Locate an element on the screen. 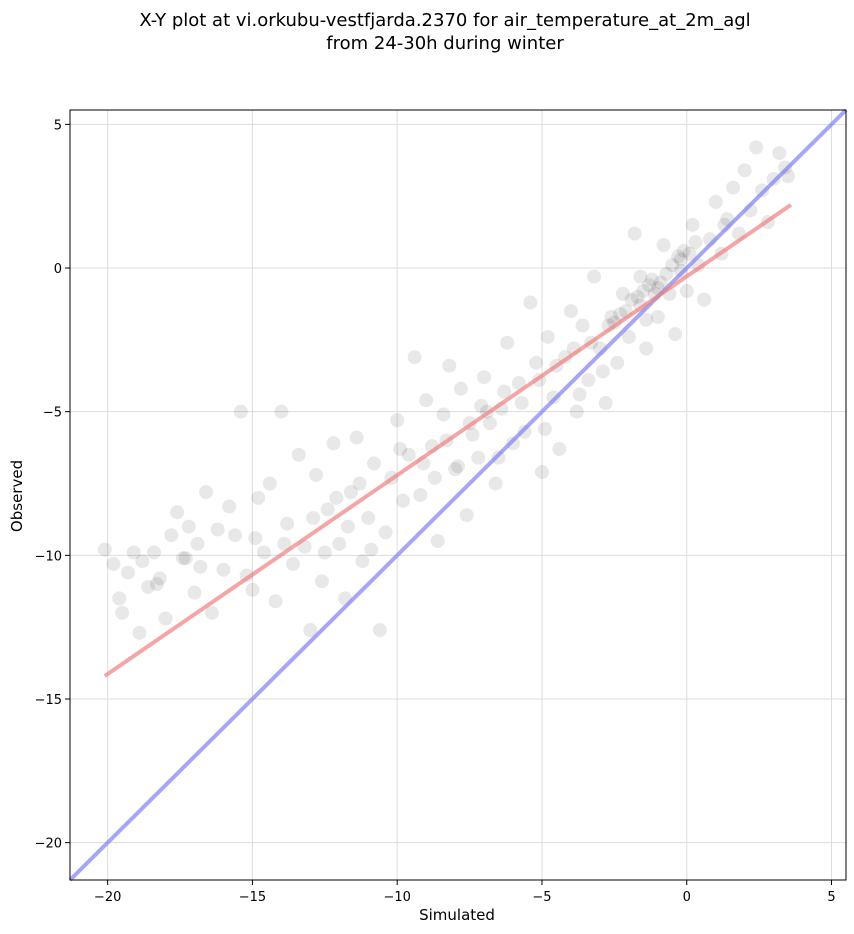  x-axis-label: Simulated is located at coordinates (457, 915).